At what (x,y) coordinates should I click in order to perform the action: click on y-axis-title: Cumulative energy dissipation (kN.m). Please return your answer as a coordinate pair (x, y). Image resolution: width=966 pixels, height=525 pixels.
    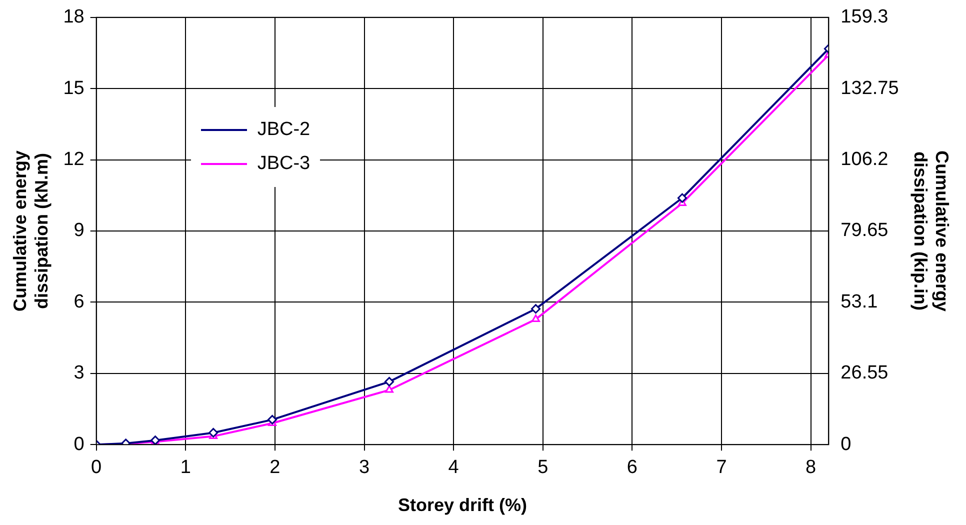
    Looking at the image, I should click on (31, 231).